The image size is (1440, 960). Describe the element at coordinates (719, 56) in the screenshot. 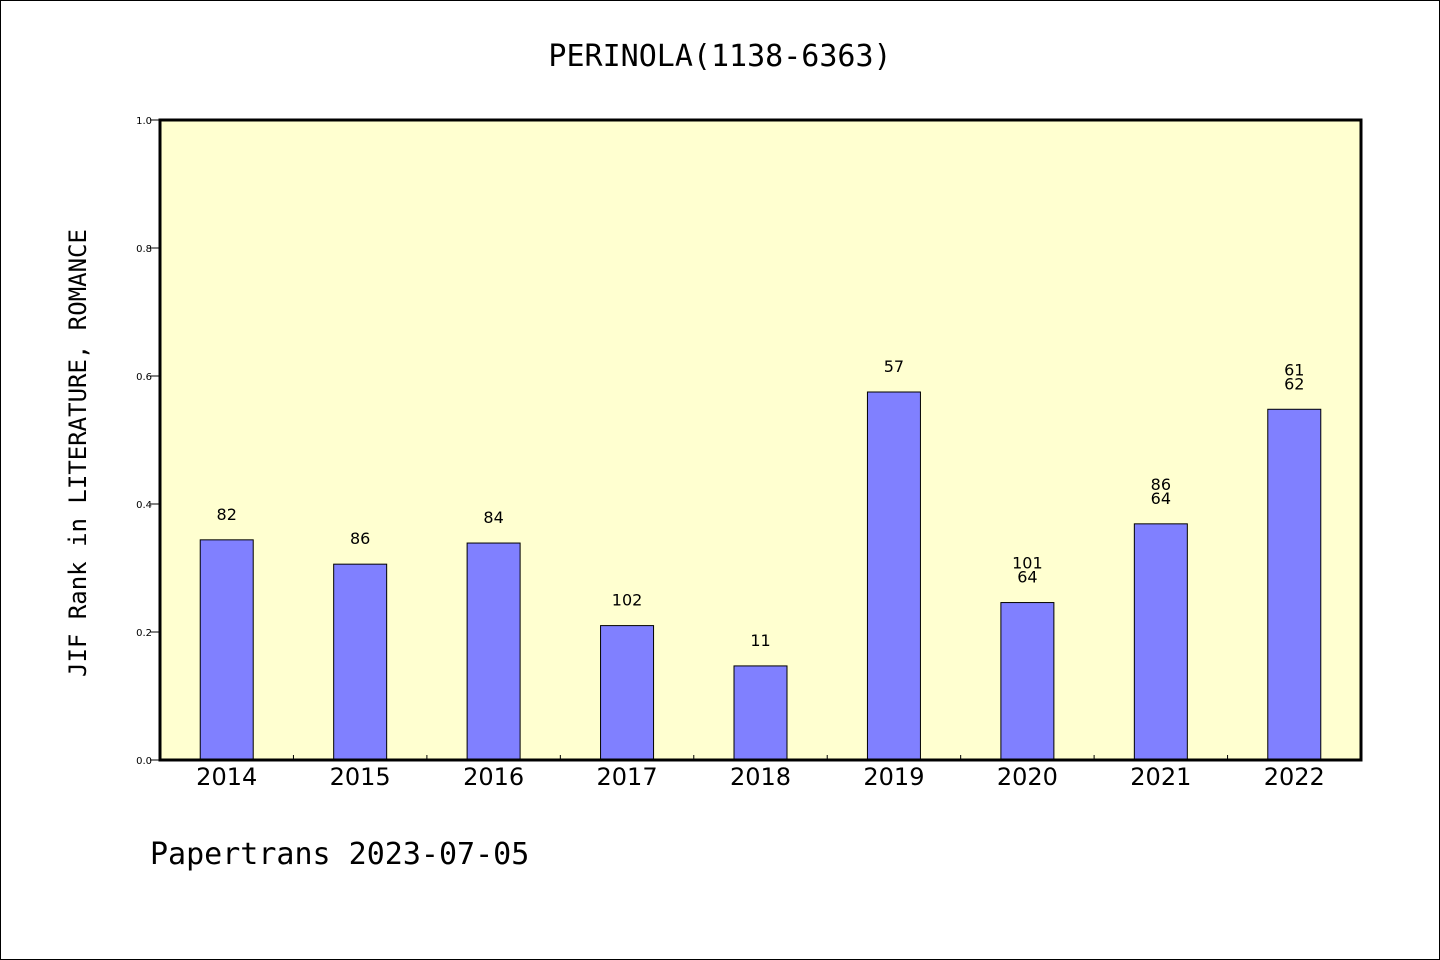

I see `chart-title: PERINOLA(1138-6363)` at that location.